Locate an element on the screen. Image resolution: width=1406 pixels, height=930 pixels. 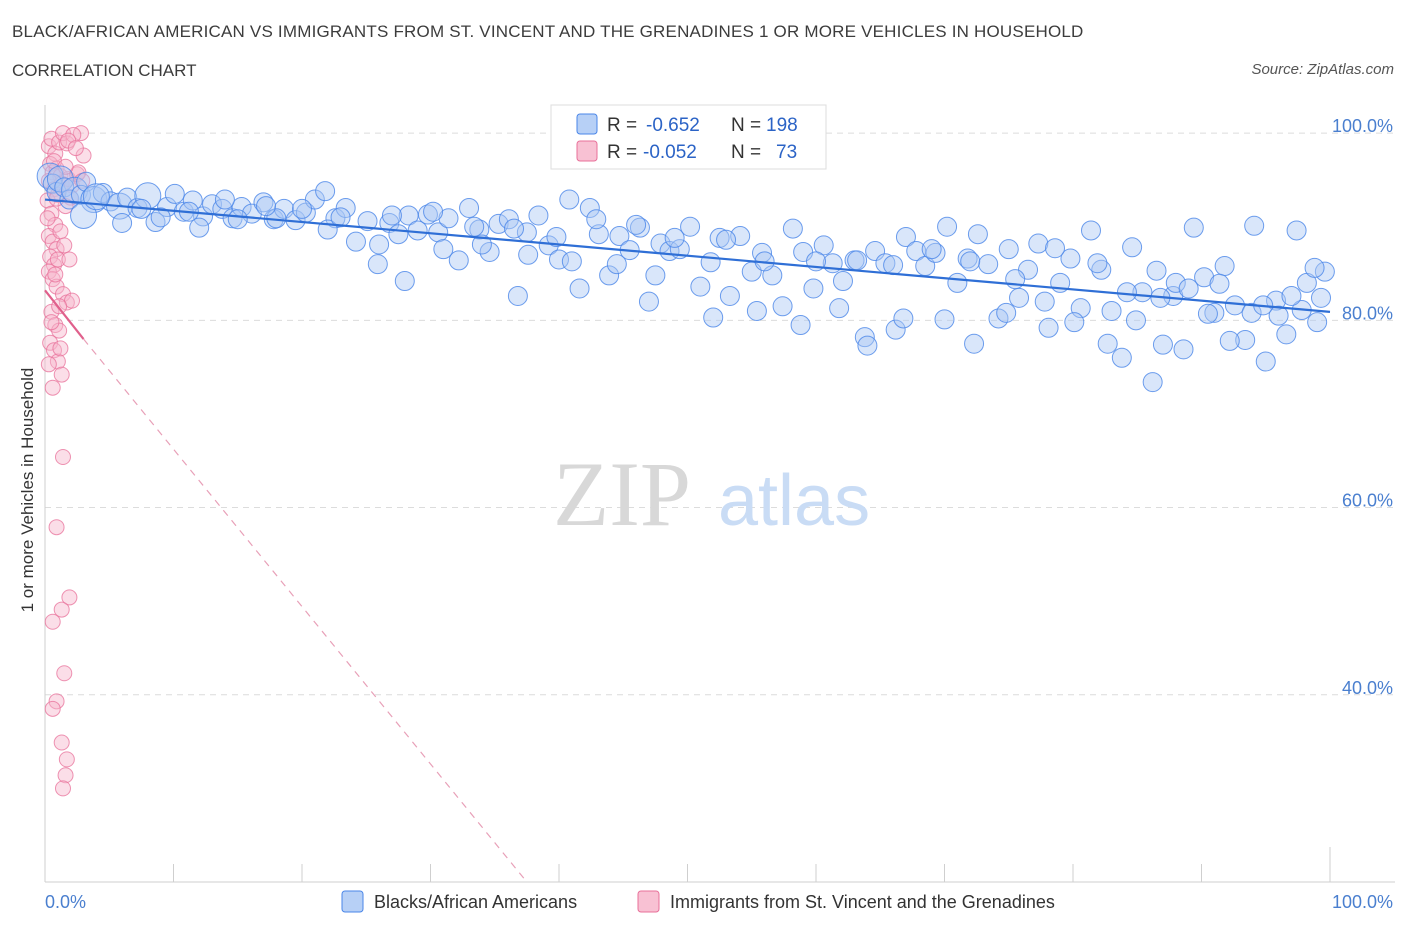
watermark: ZIP atlas is located at coordinates (711, 494).